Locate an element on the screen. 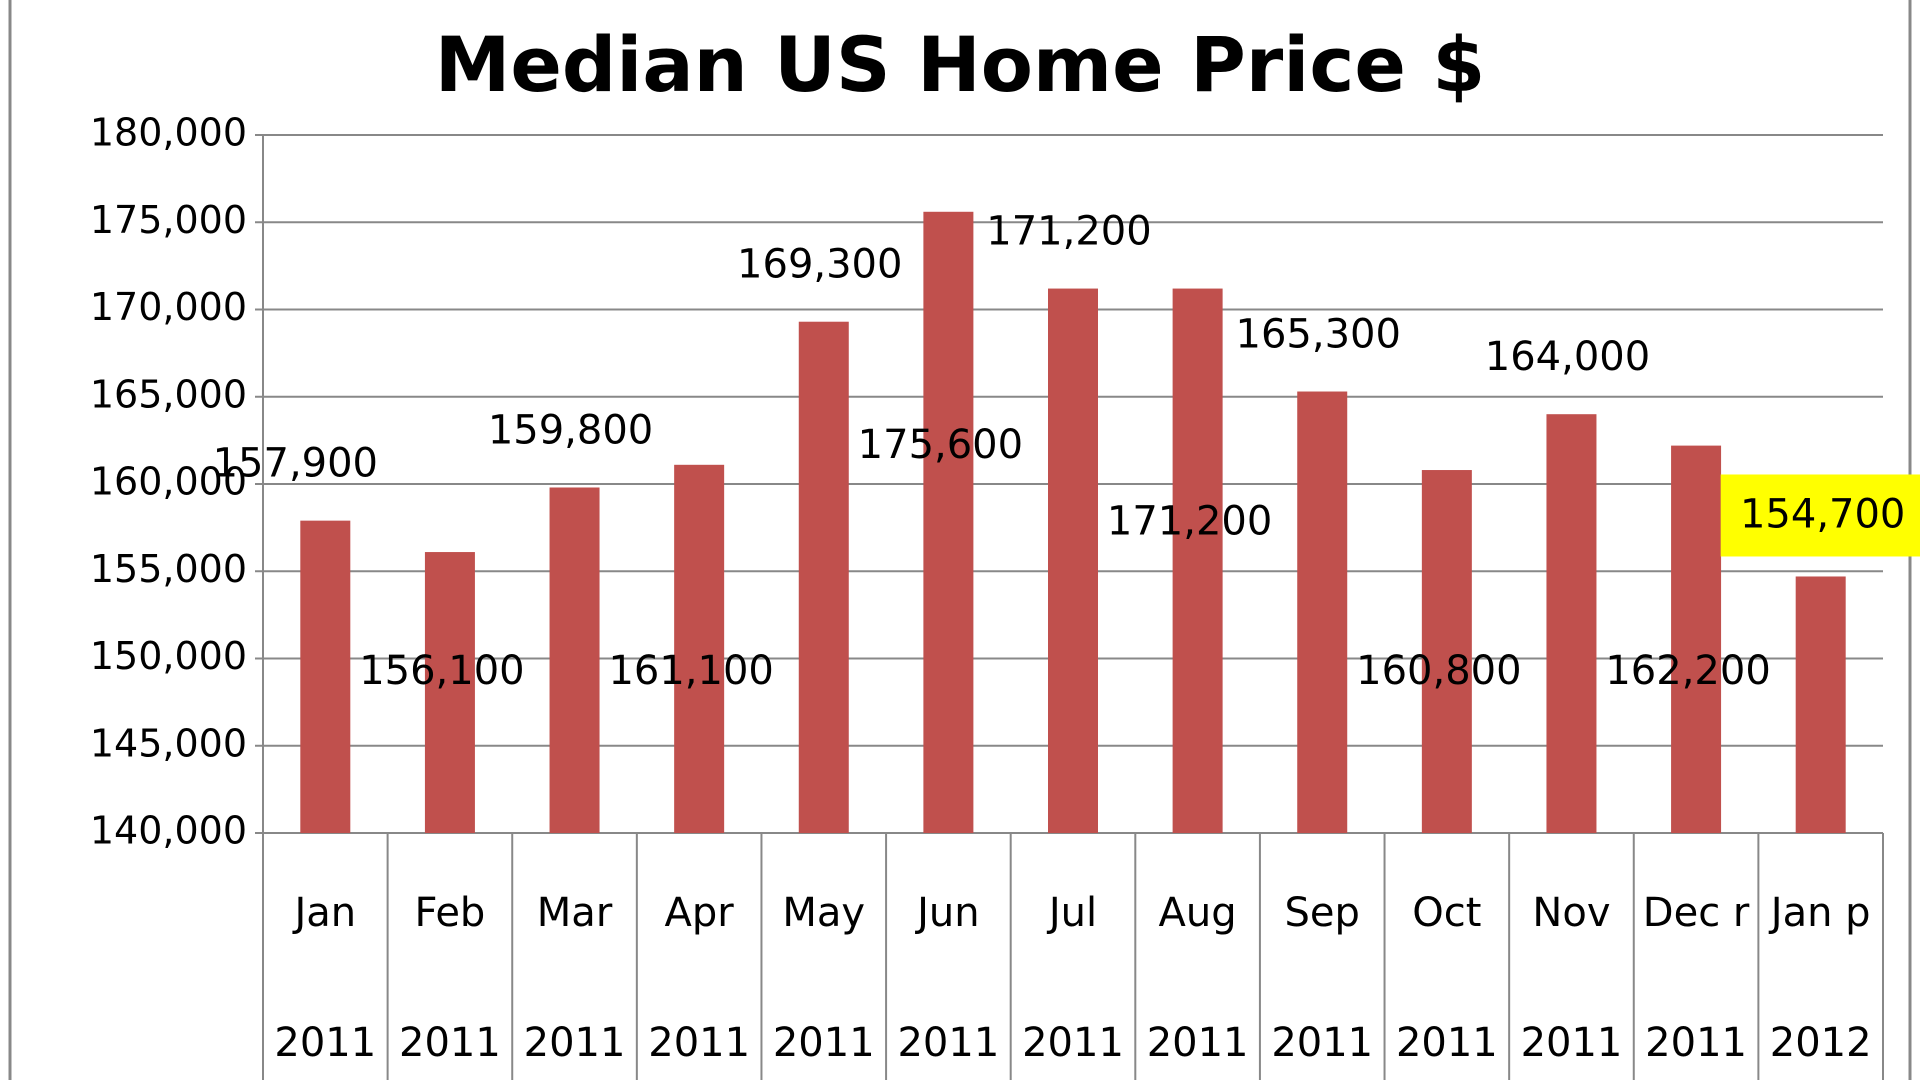 Image resolution: width=1920 pixels, height=1084 pixels. data-label: 162,200 is located at coordinates (1687, 671).